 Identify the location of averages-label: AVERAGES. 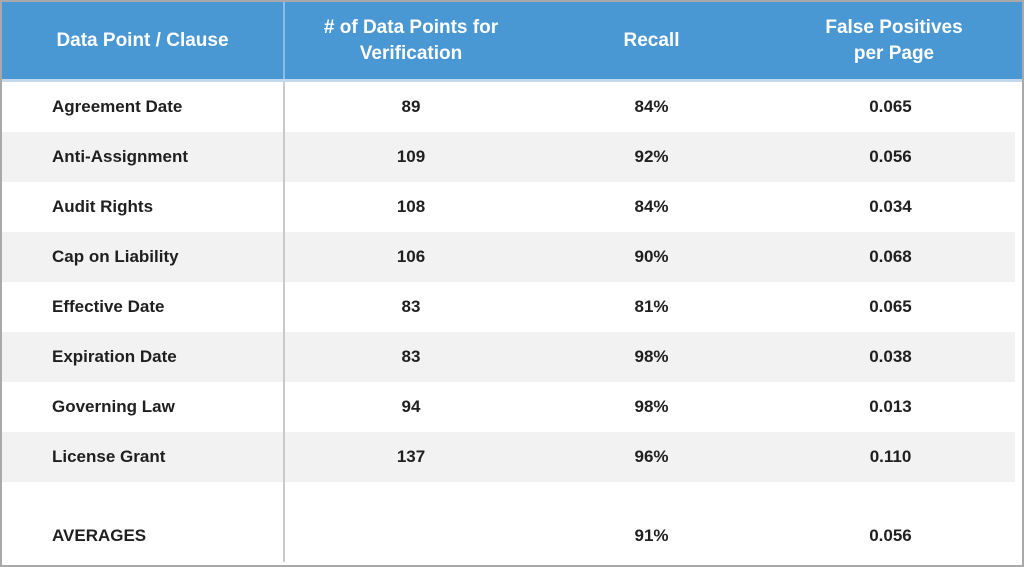
(99, 535).